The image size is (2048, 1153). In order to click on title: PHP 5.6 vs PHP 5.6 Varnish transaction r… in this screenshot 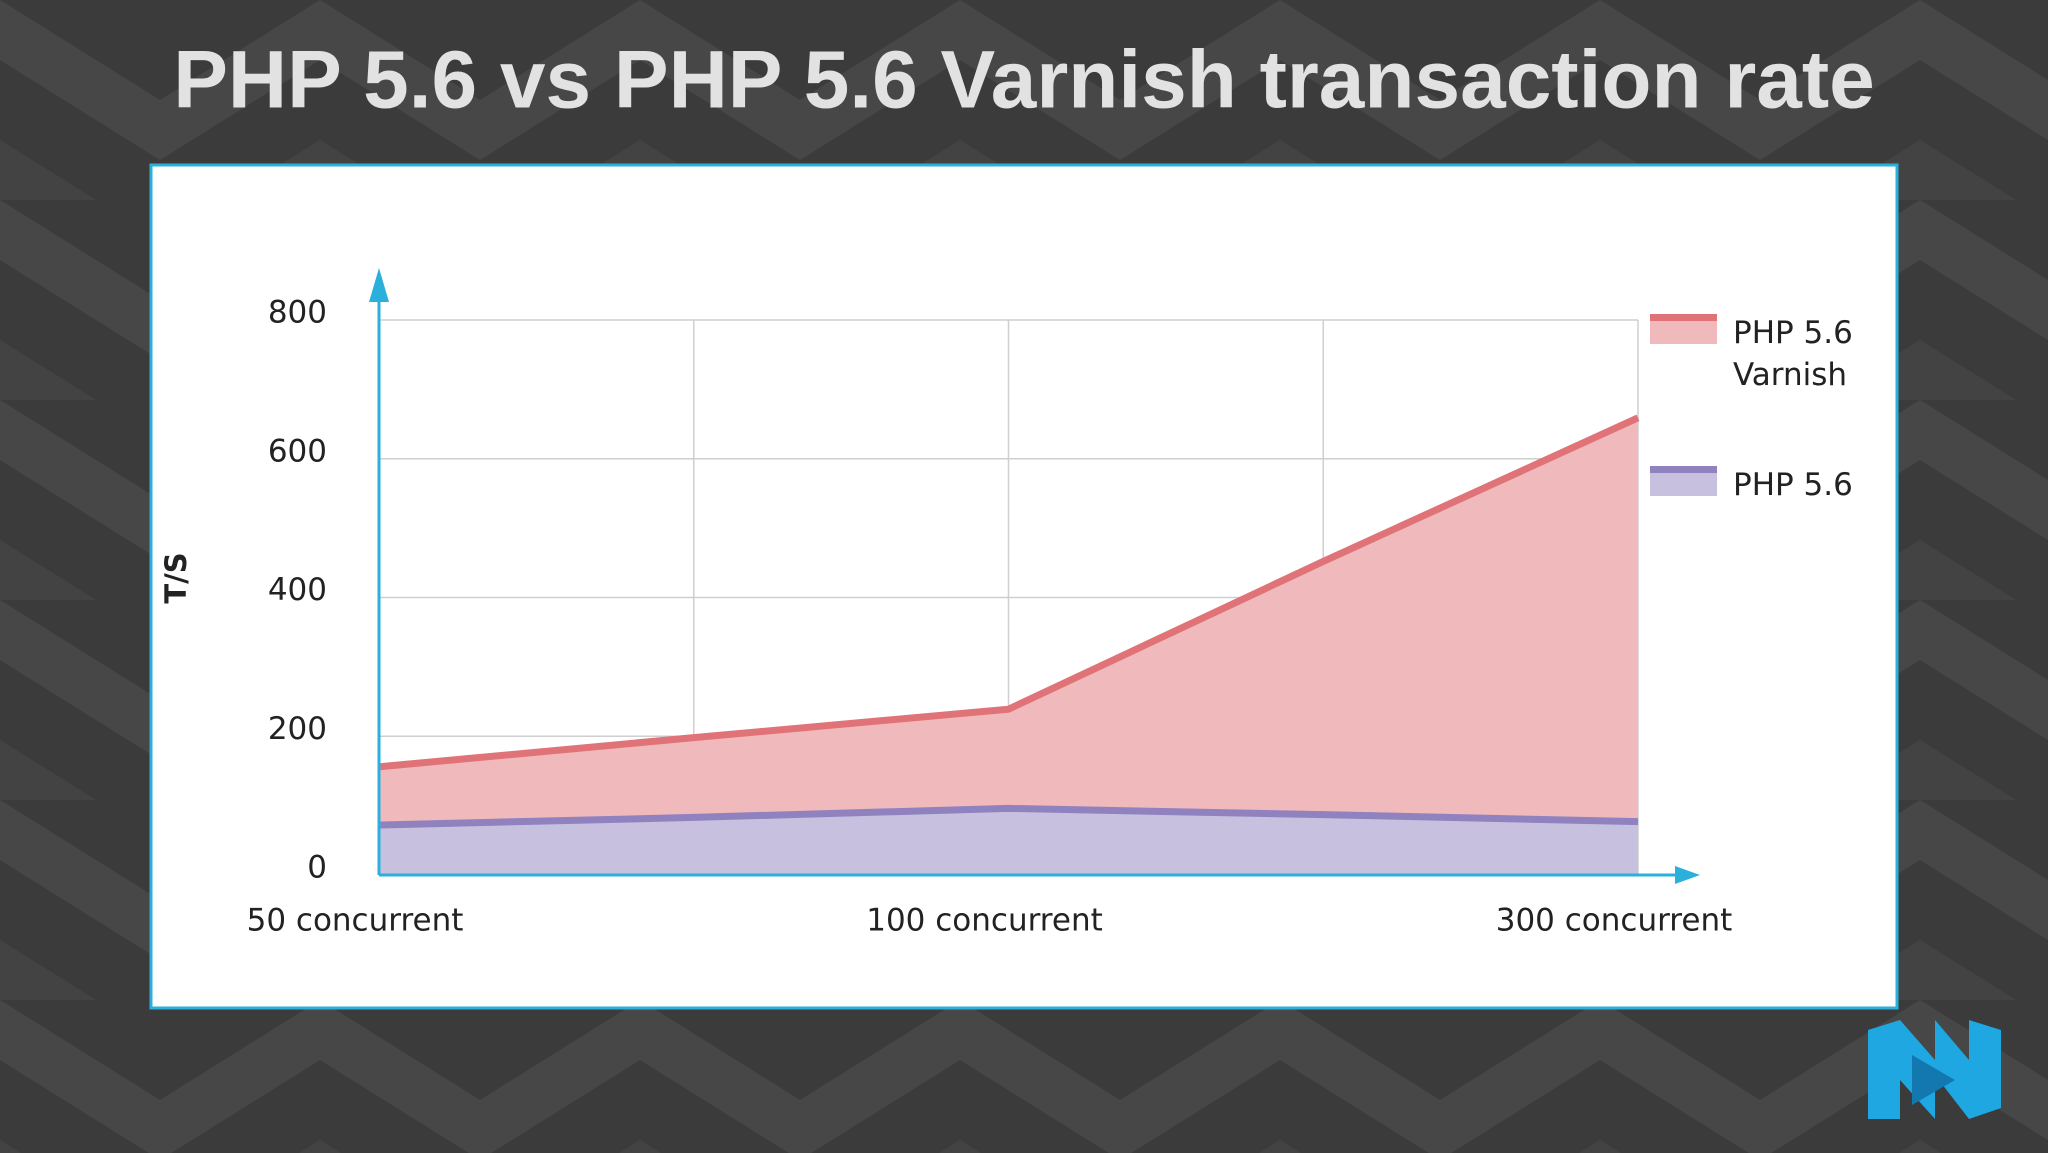, I will do `click(1024, 80)`.